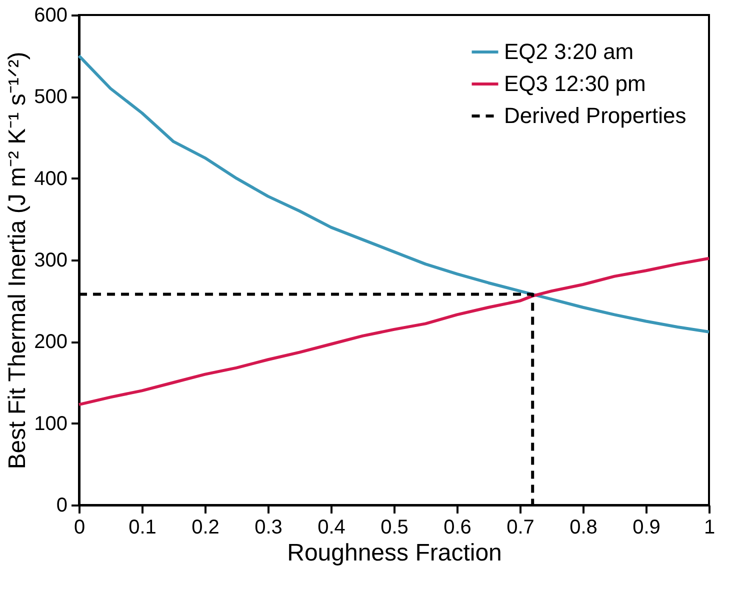 This screenshot has width=746, height=600. Describe the element at coordinates (51, 423) in the screenshot. I see `y-tick-label: 100` at that location.